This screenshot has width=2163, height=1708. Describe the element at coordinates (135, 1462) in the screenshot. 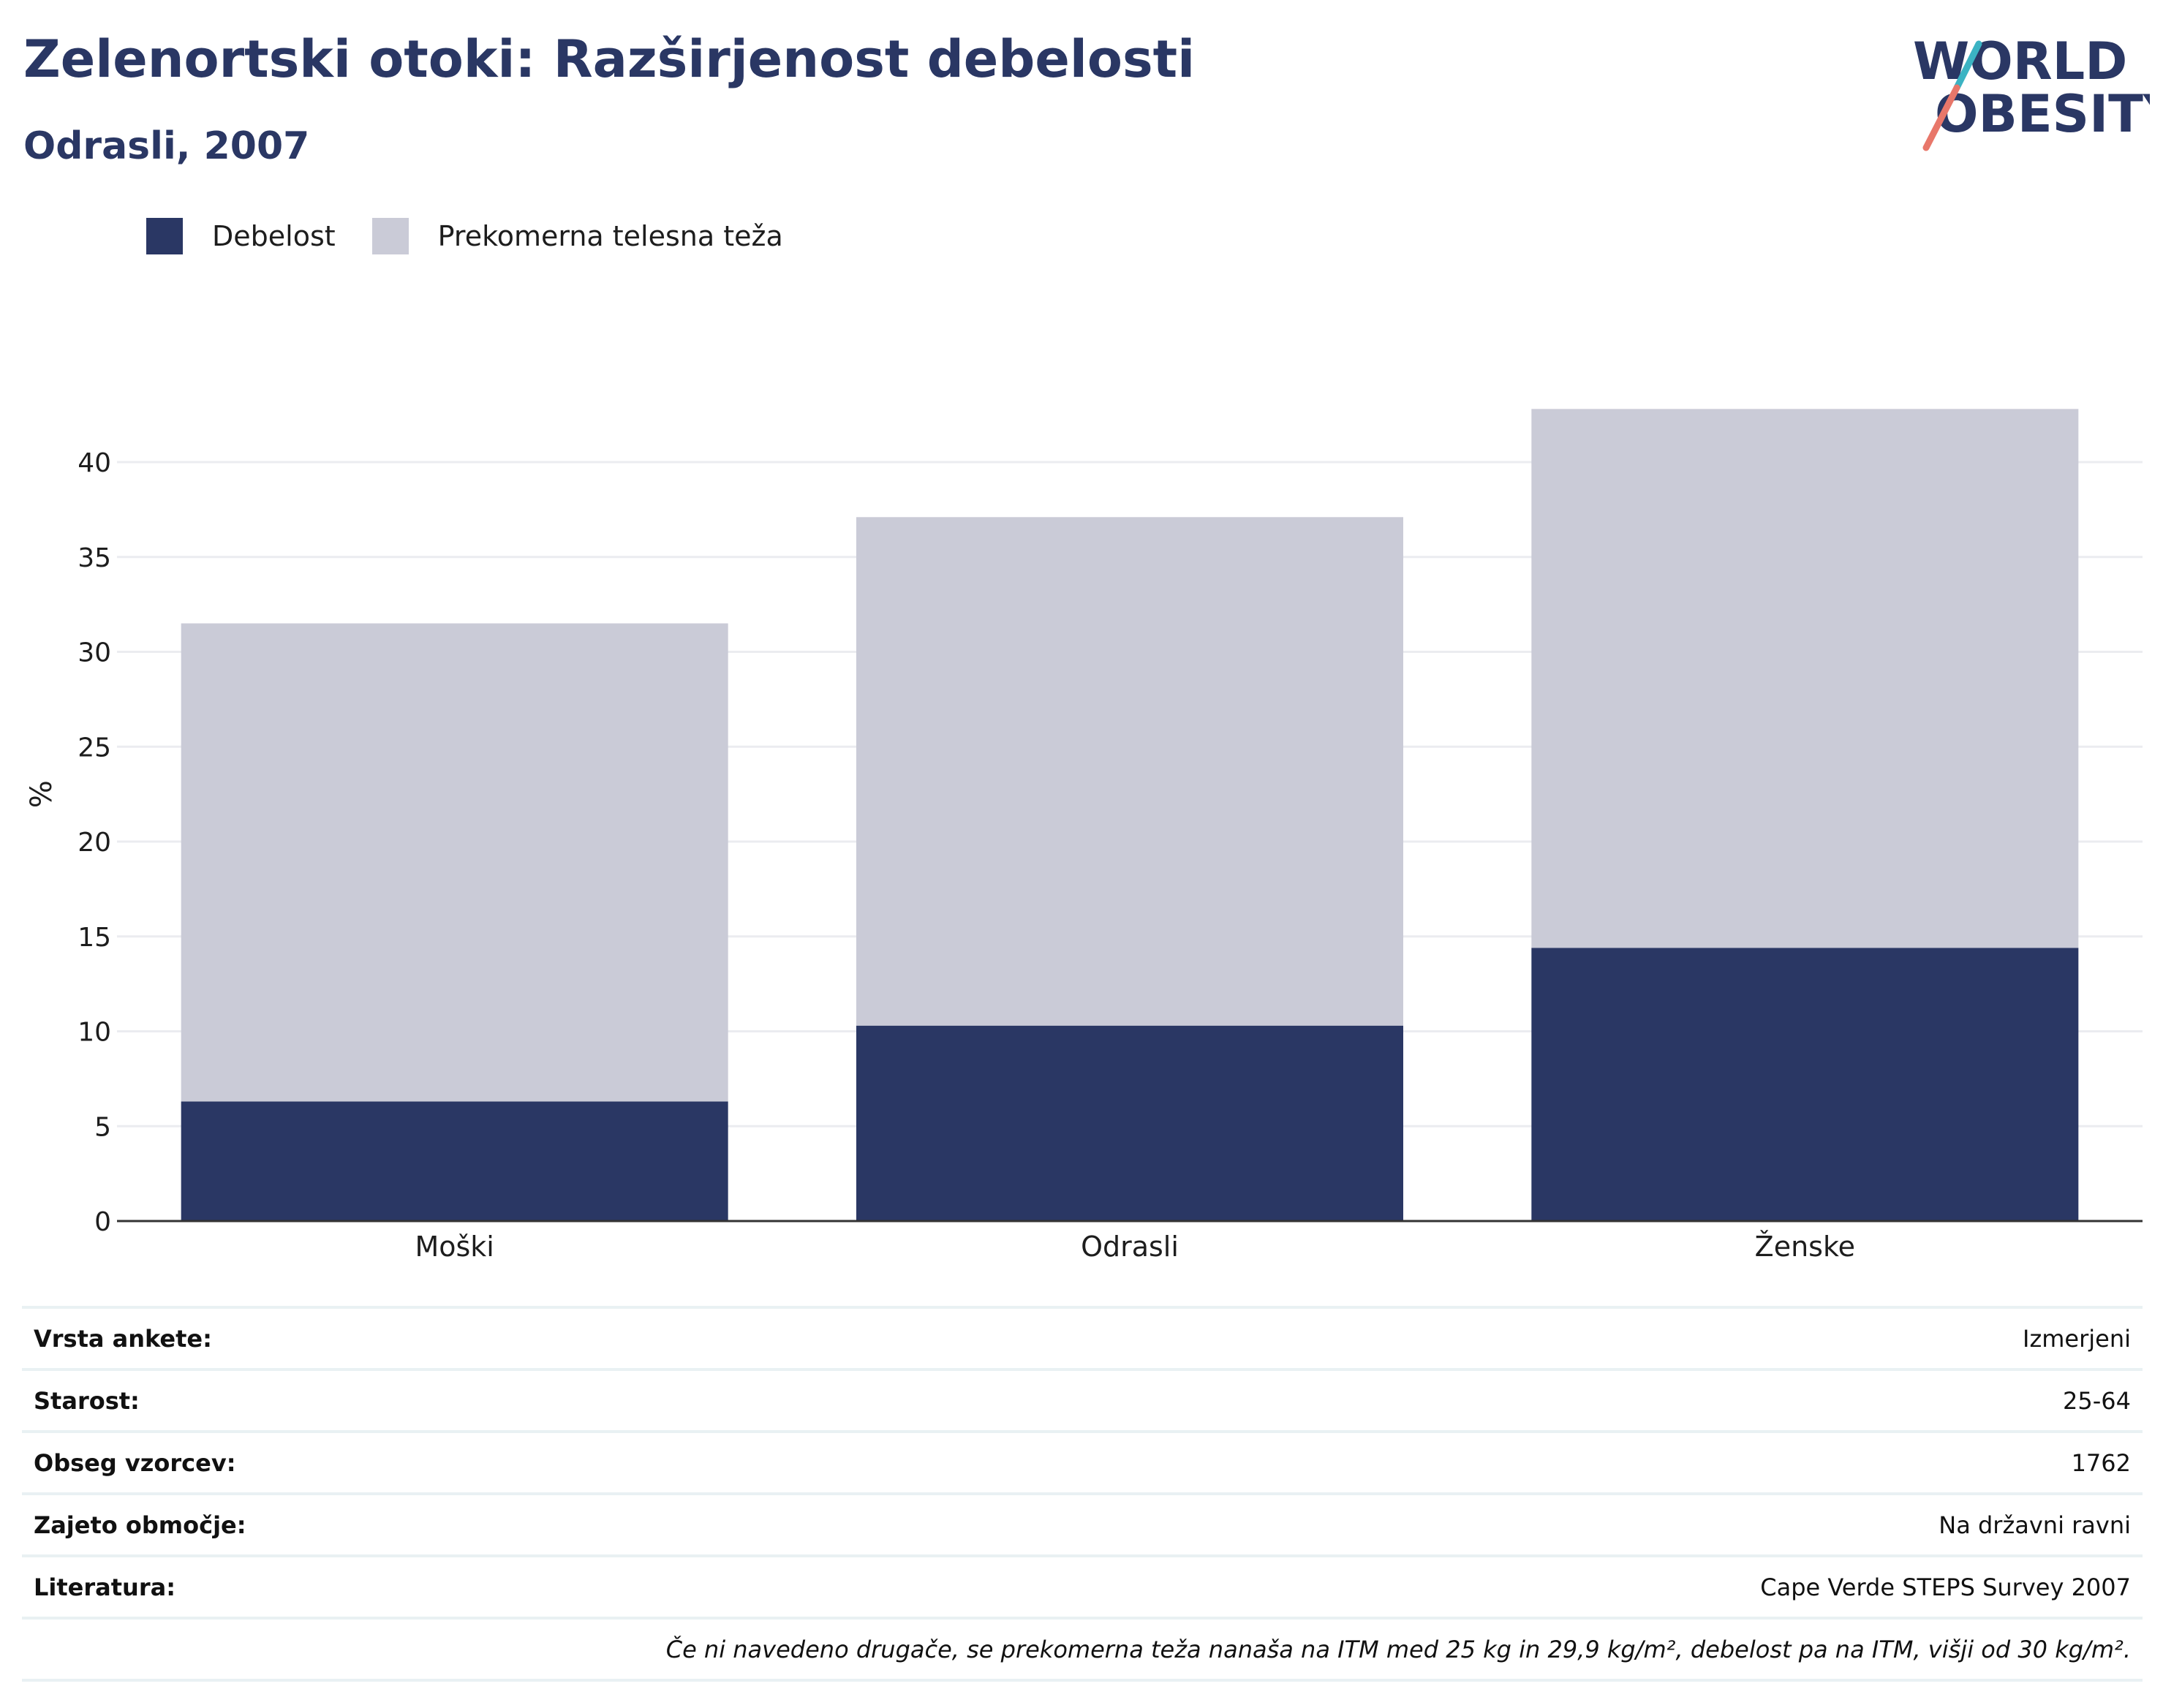

I see `info-label: Obseg vzorcev:` at that location.